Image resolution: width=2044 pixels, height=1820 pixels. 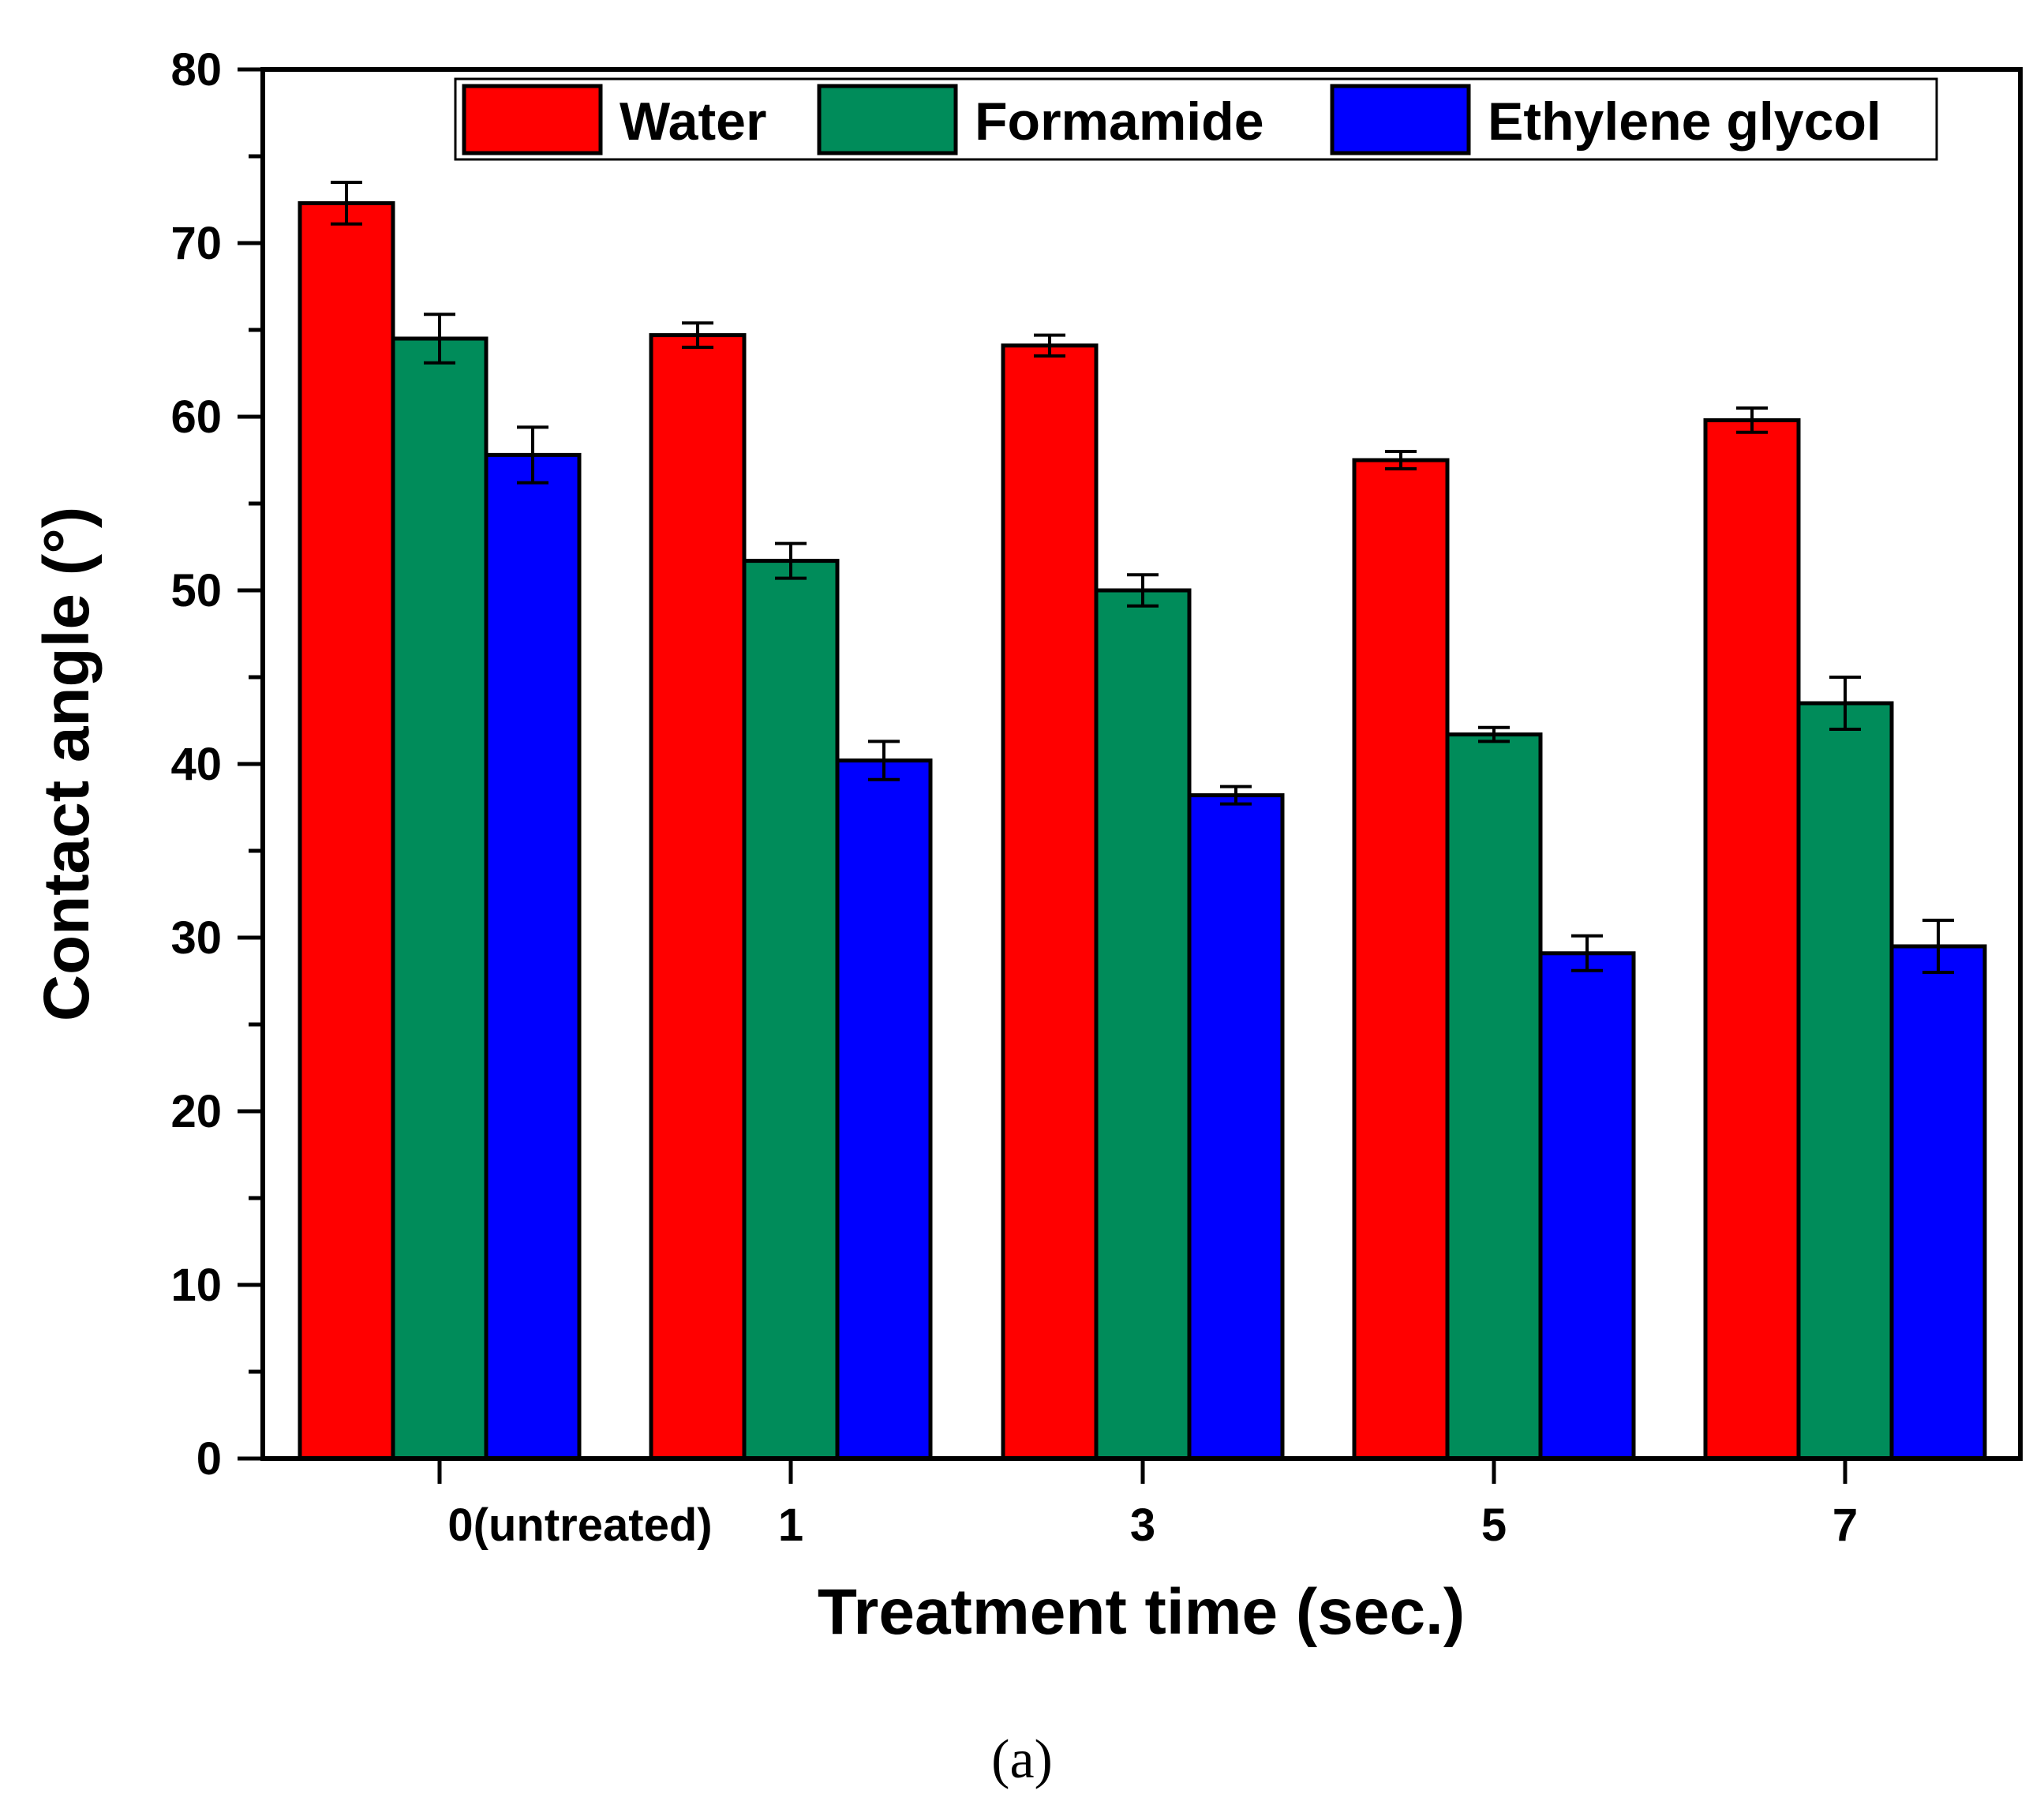 I want to click on legend-swatch-formamide, so click(x=887, y=119).